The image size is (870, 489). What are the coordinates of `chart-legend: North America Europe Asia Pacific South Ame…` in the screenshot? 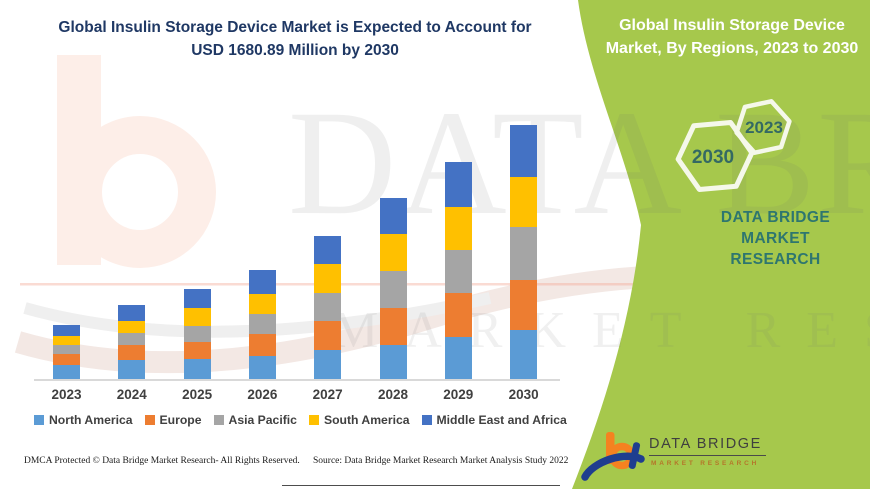 It's located at (304, 420).